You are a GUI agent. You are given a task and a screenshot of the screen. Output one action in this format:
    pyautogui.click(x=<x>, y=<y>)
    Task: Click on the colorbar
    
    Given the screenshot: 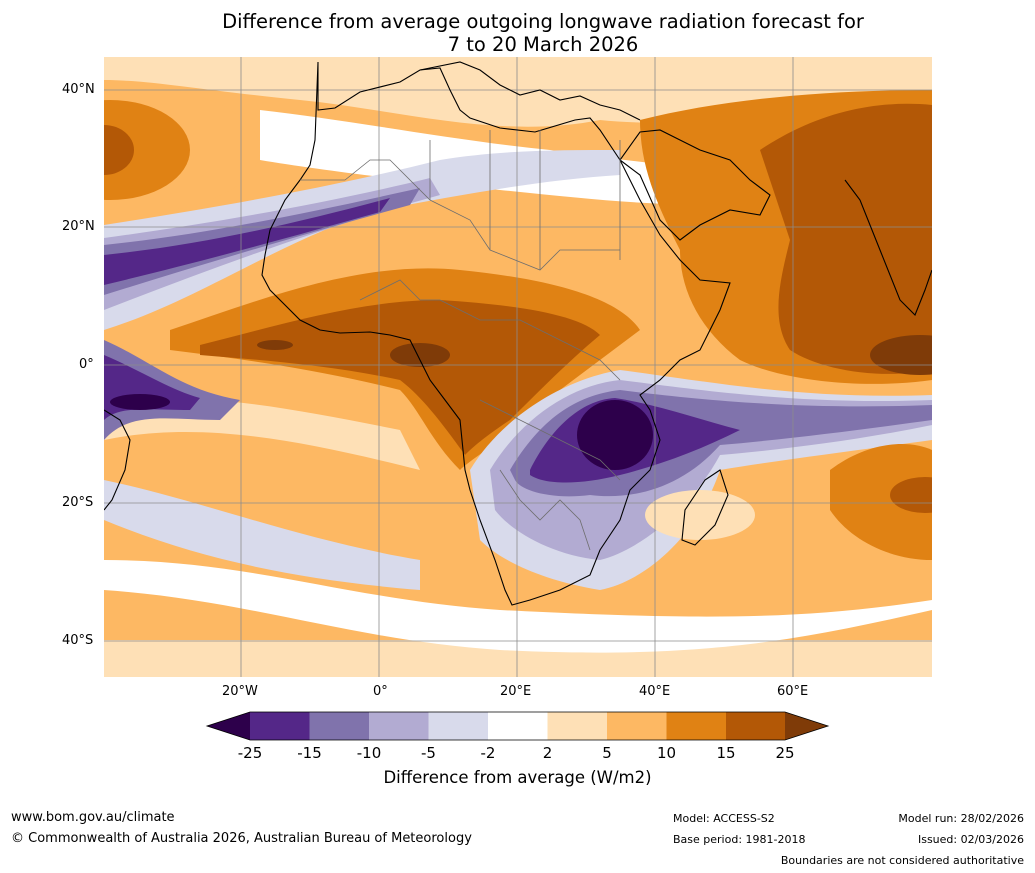 What is the action you would take?
    pyautogui.click(x=517, y=726)
    